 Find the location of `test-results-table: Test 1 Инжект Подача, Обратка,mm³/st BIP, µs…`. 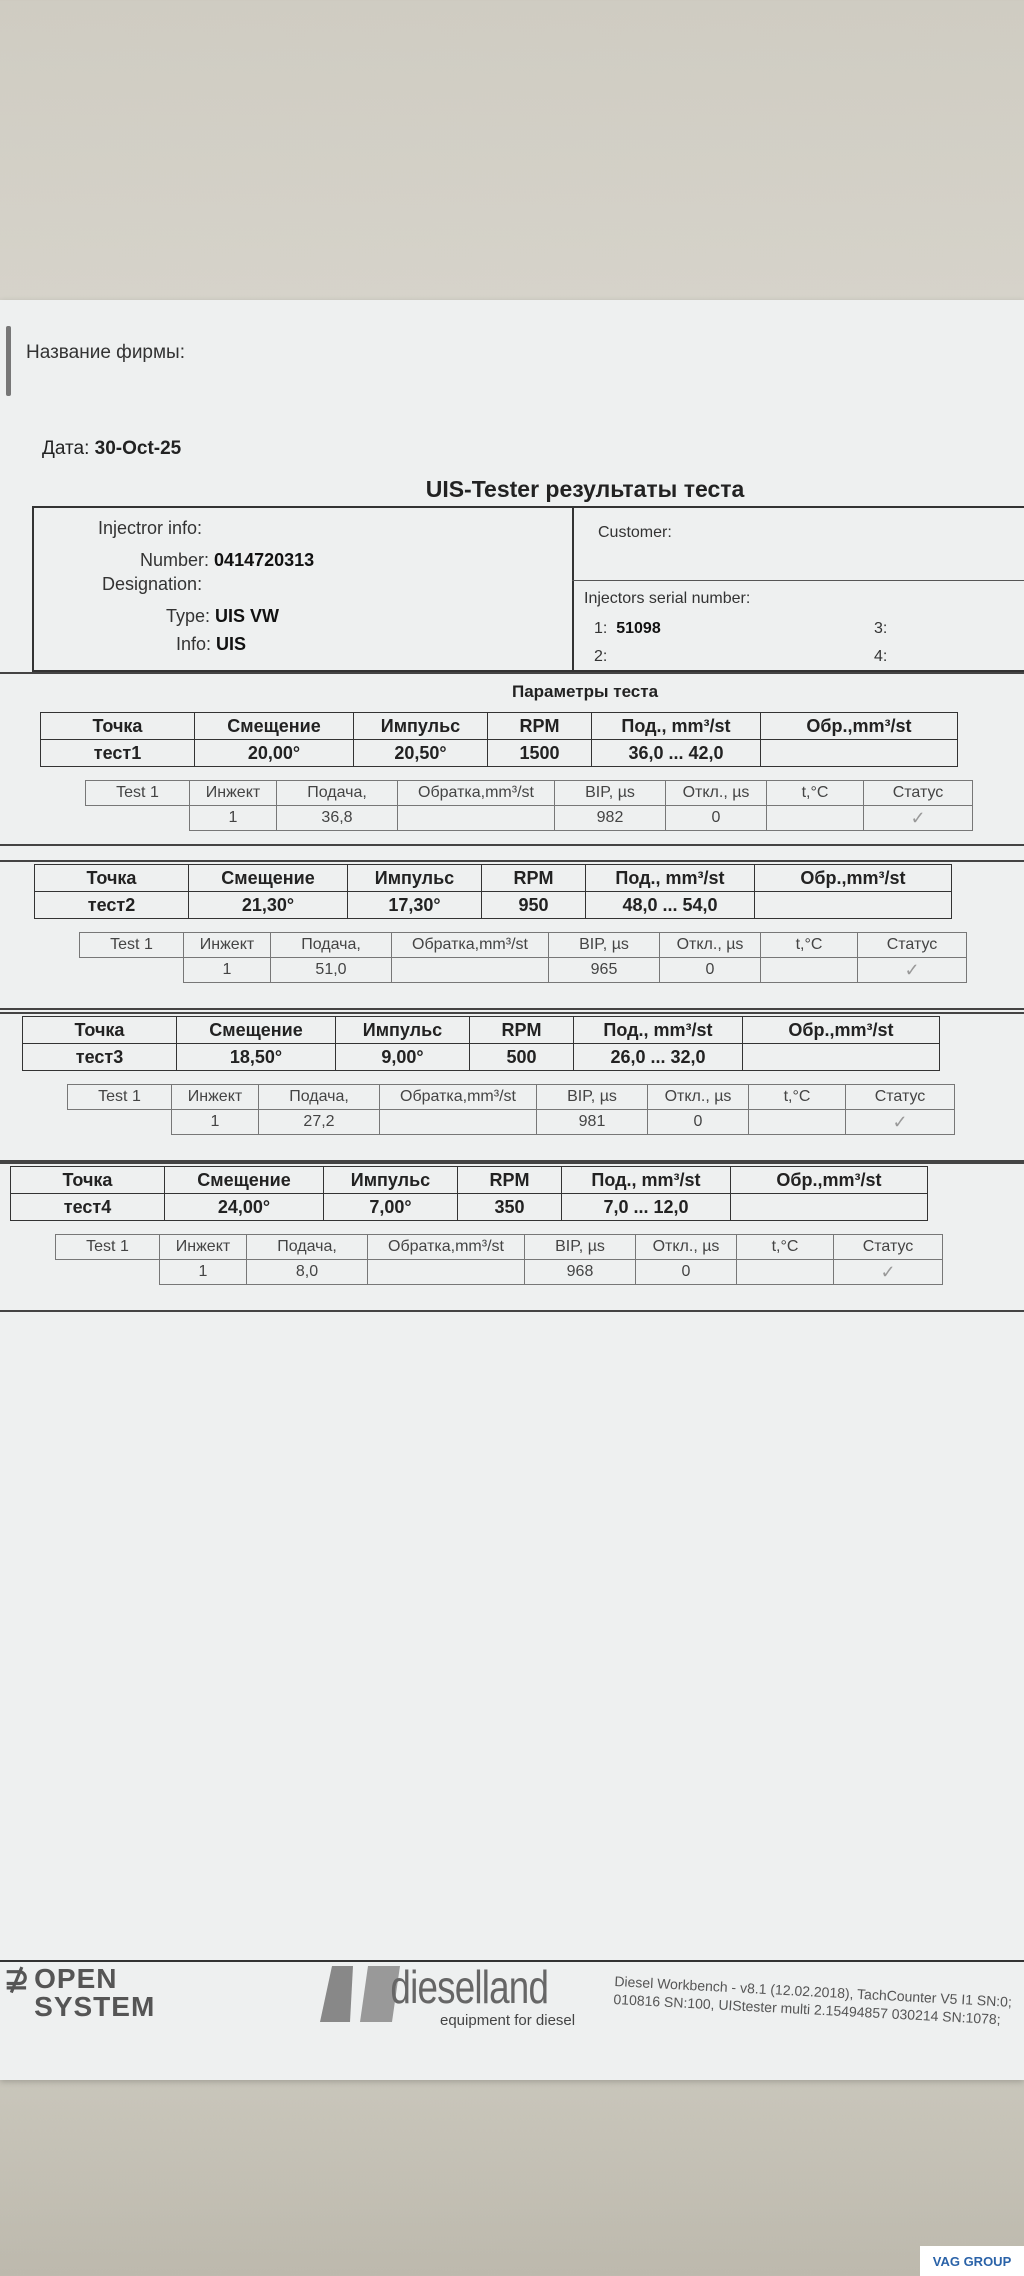

test-results-table: Test 1 Инжект Подача, Обратка,mm³/st BIP, µs… is located at coordinates (499, 1259).